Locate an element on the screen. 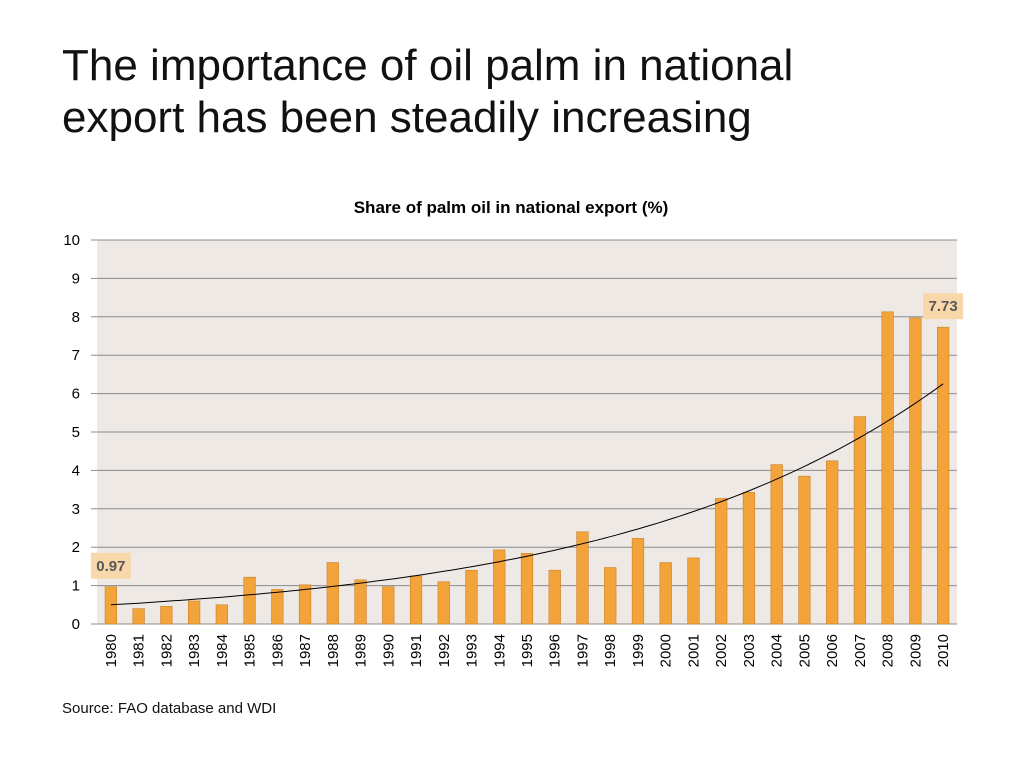 Image resolution: width=1024 pixels, height=768 pixels. bar-2000 is located at coordinates (665, 593).